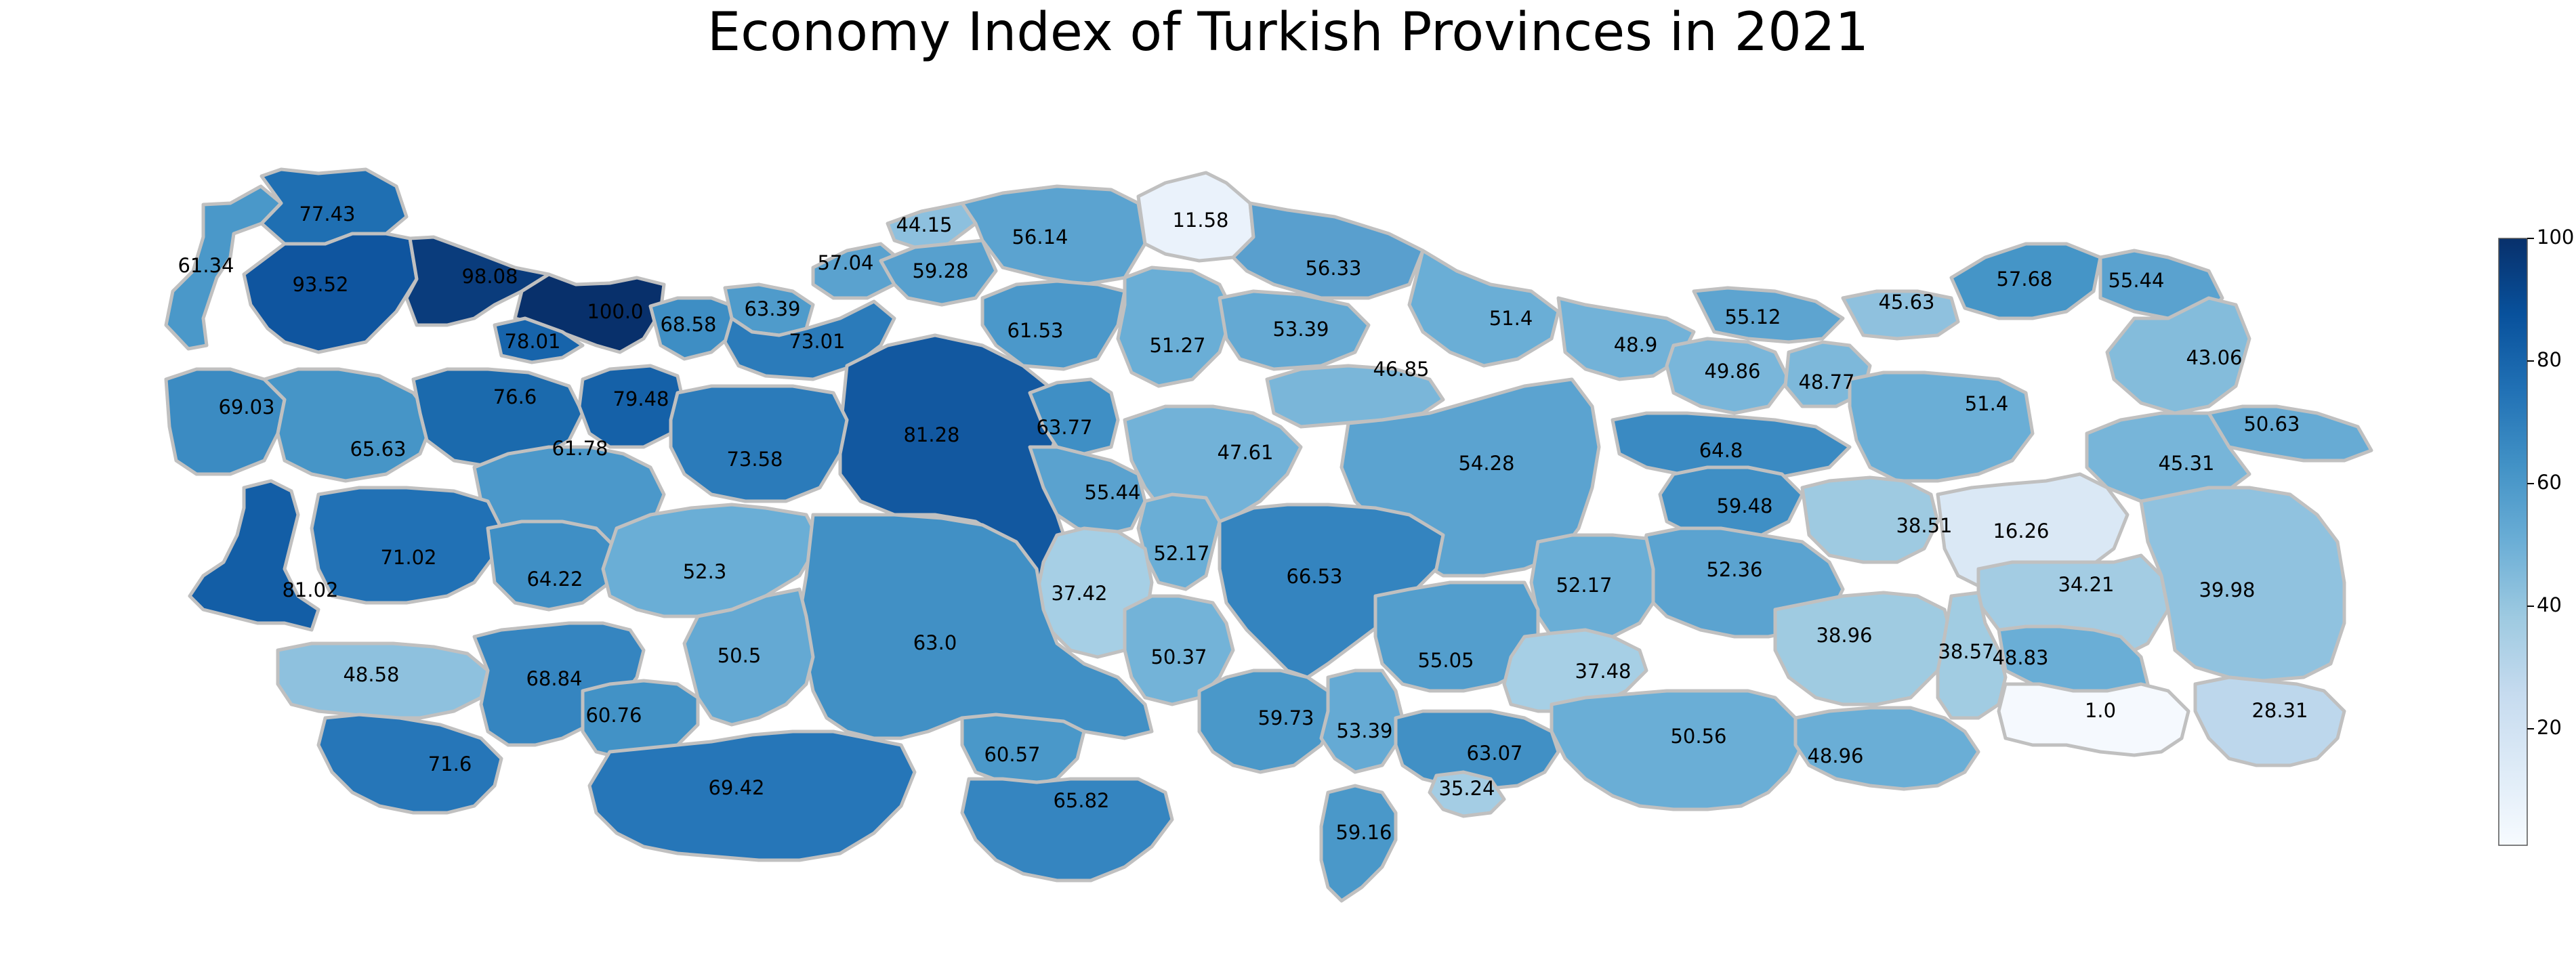  What do you see at coordinates (1363, 832) in the screenshot?
I see `province-value-label: 59.16` at bounding box center [1363, 832].